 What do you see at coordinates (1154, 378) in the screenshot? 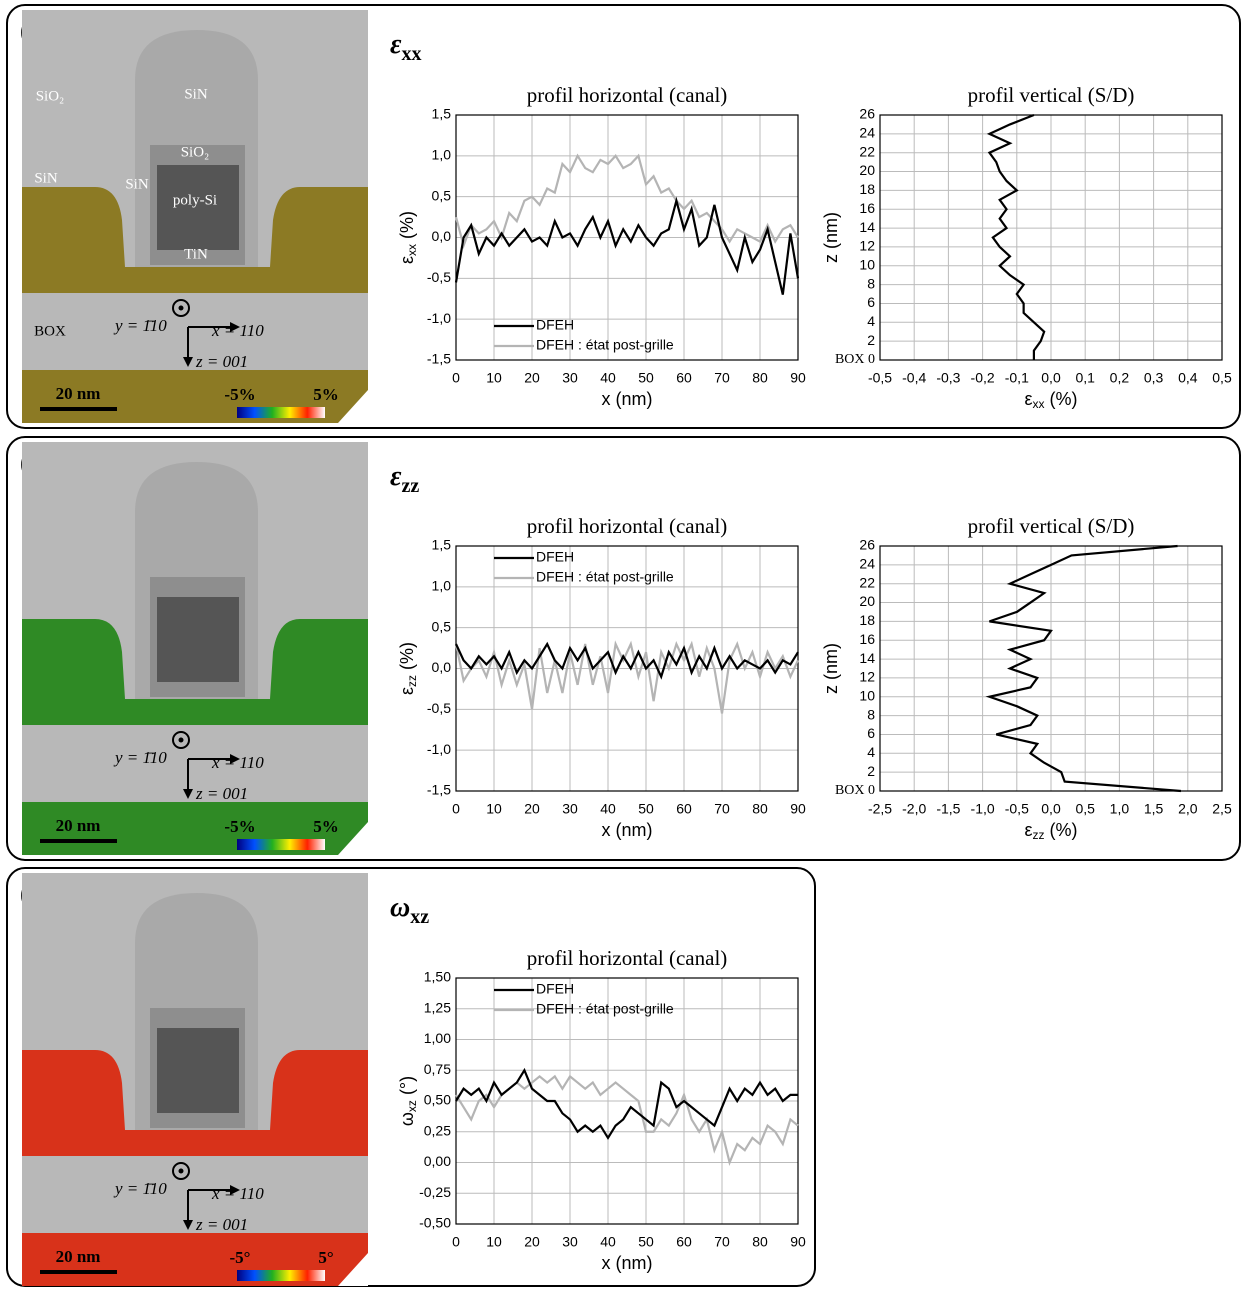
I see `x-tick-label: 0,3` at bounding box center [1154, 378].